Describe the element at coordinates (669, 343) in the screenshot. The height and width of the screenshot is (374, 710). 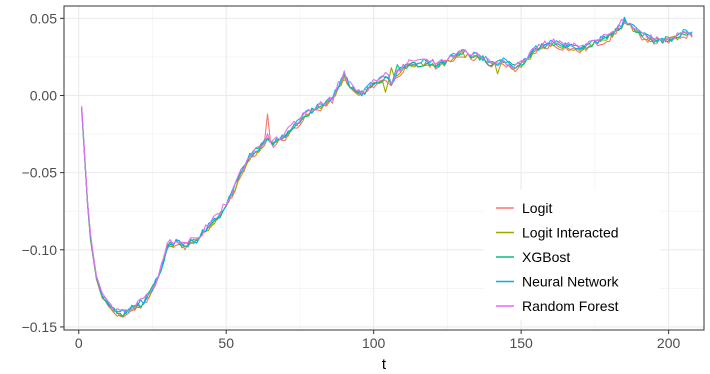
I see `x-tick-label: 200` at that location.